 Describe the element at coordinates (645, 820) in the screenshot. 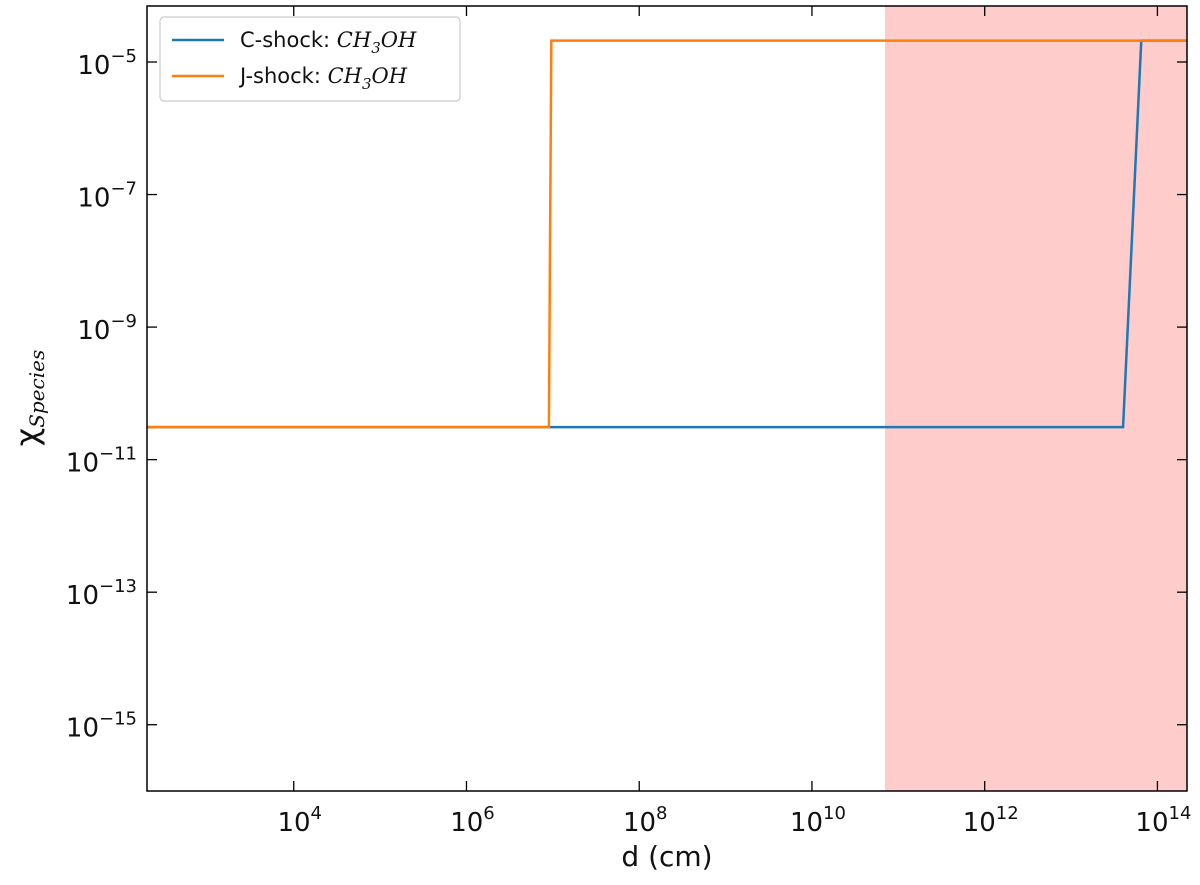

I see `x-tick-label: 10⁸` at that location.